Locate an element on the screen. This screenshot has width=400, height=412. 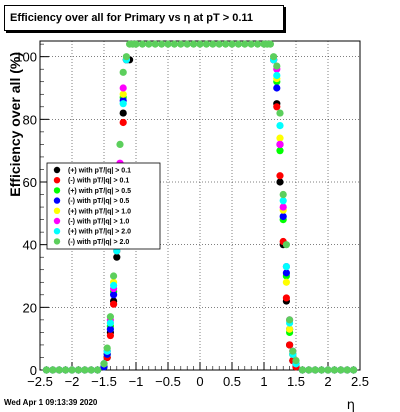
x-tick-label: 1.5 is located at coordinates (296, 381).